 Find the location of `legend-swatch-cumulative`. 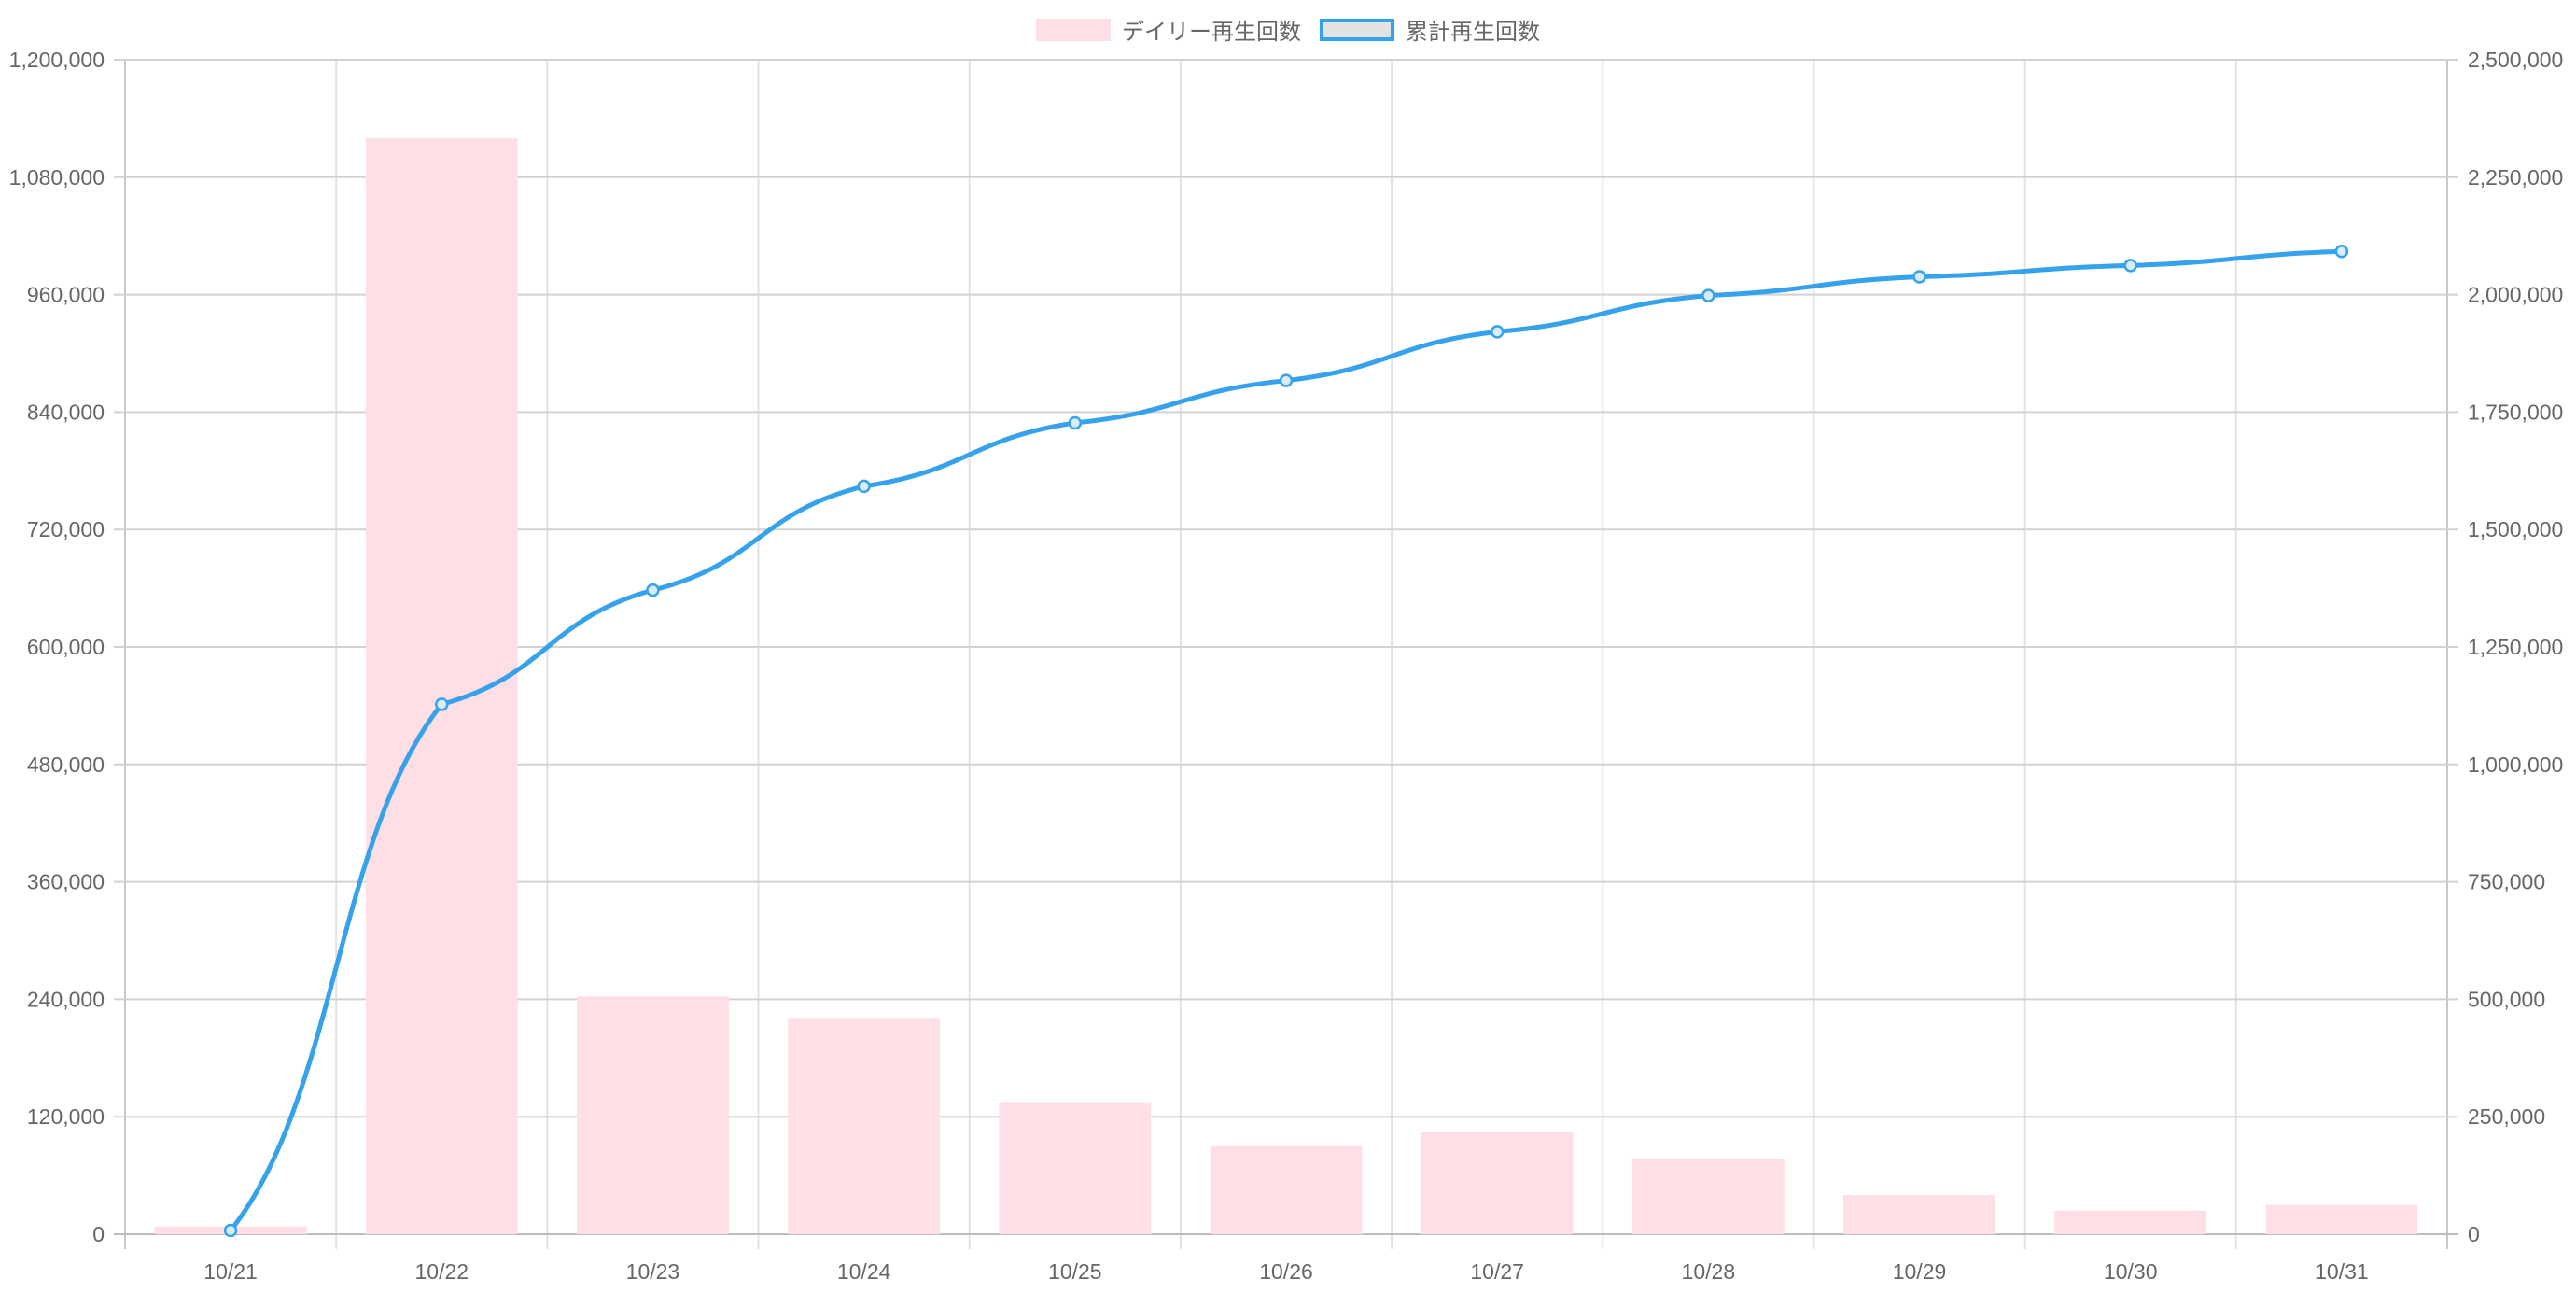

legend-swatch-cumulative is located at coordinates (1357, 30).